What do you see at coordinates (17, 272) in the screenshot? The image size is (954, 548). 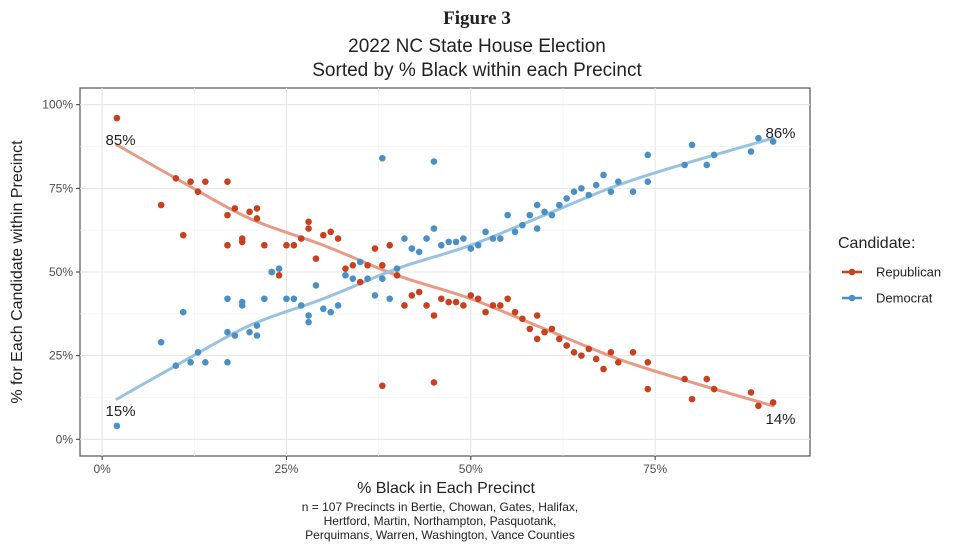 I see `y-axis-label: % for Each Candidate within Precinct` at bounding box center [17, 272].